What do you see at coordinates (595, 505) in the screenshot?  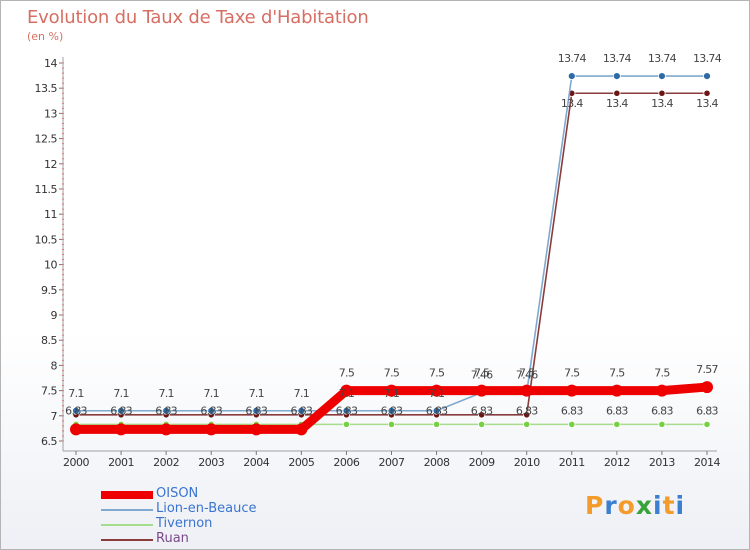 I see `logo-letter: P` at bounding box center [595, 505].